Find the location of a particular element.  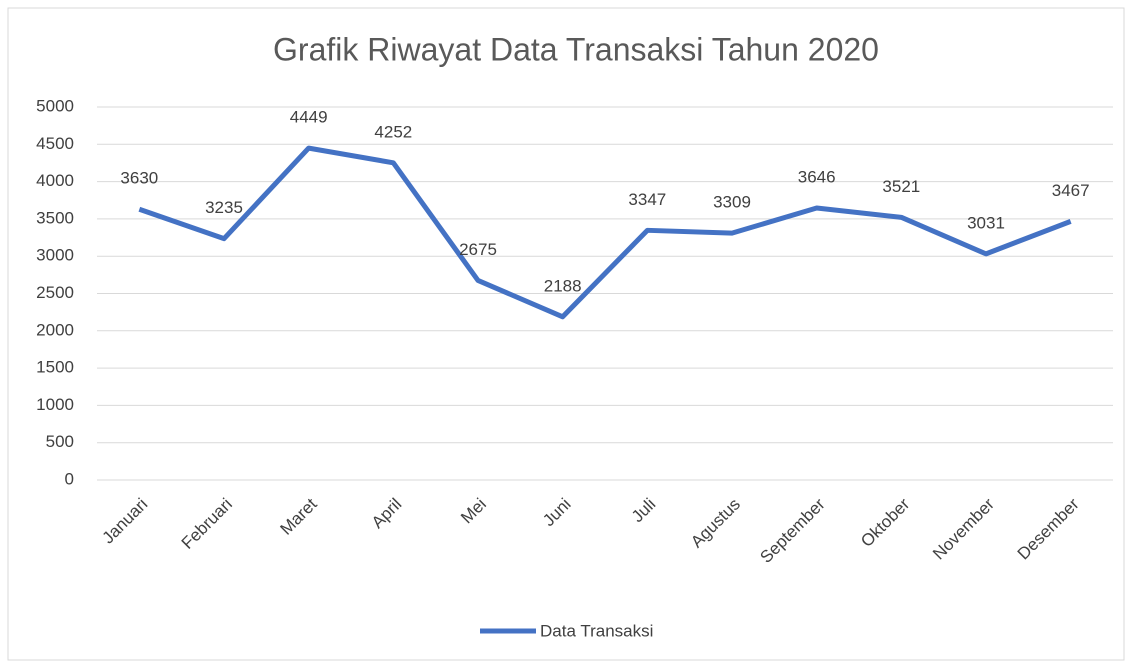

y-tick-label: 3500 is located at coordinates (55, 217).